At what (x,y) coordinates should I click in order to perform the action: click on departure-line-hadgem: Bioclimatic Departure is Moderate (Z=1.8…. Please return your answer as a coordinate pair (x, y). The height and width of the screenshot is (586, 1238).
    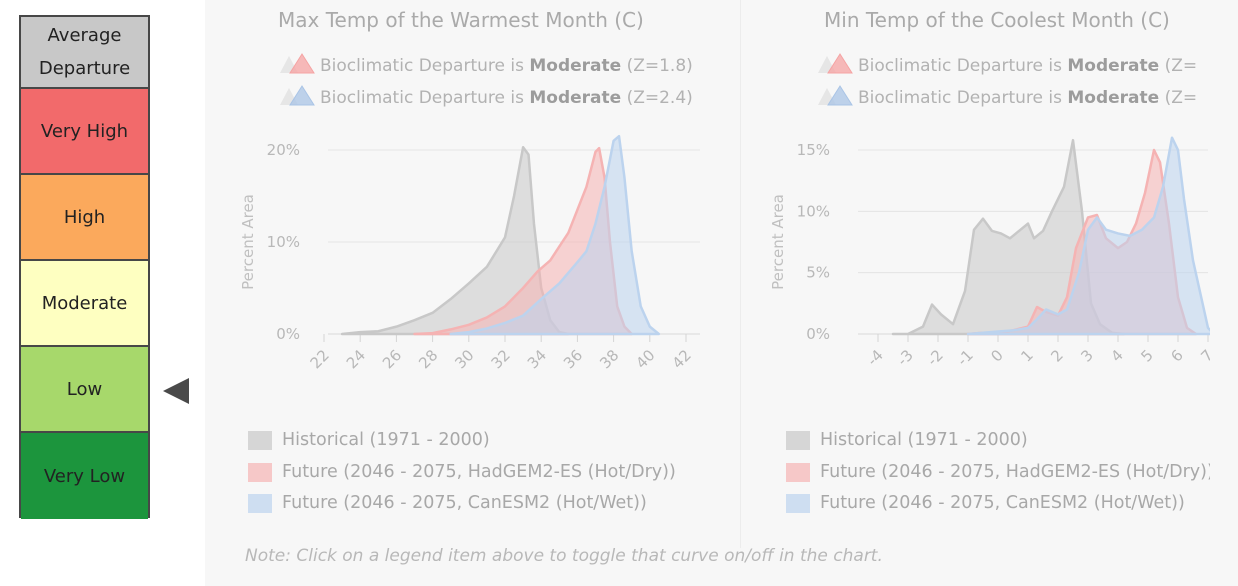
    Looking at the image, I should click on (485, 65).